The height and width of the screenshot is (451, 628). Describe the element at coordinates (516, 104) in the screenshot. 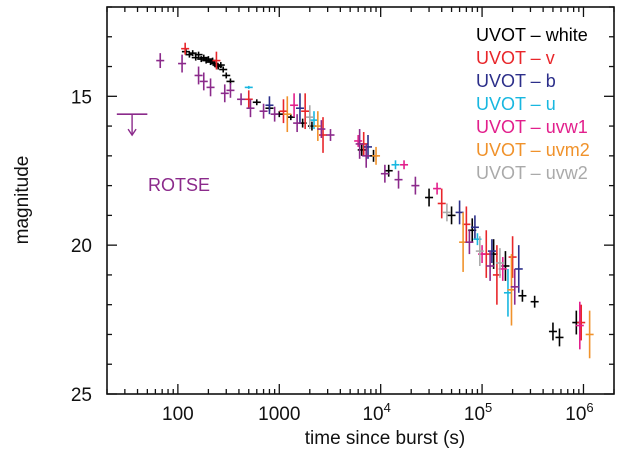

I see `legend-entry: UVOT – u` at that location.